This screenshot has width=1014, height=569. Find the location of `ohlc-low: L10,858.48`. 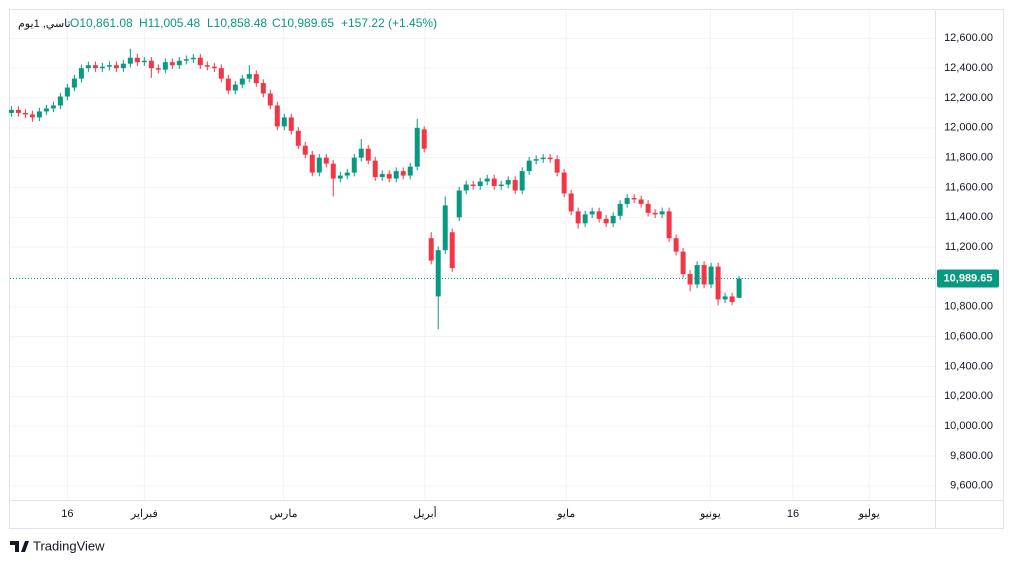

ohlc-low: L10,858.48 is located at coordinates (237, 23).